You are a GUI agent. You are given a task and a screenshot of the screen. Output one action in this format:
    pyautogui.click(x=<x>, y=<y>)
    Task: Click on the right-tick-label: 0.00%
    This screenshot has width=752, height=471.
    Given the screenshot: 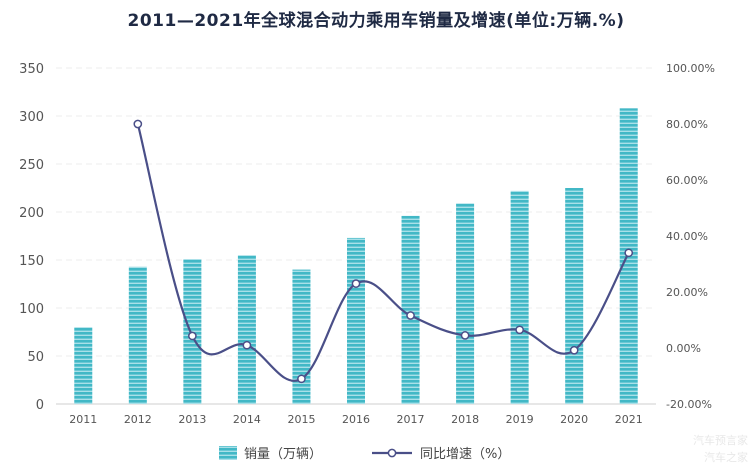 What is the action you would take?
    pyautogui.click(x=683, y=348)
    